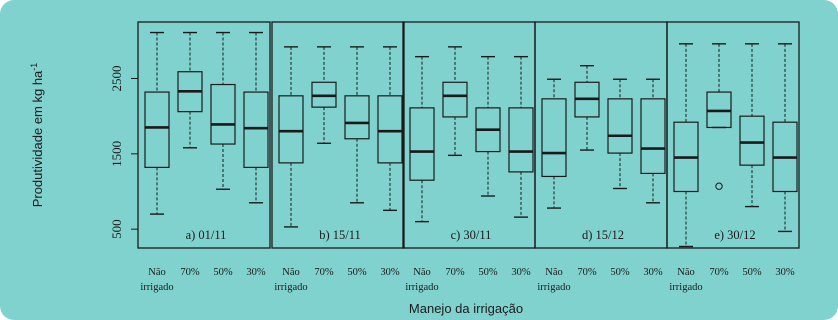 Image resolution: width=838 pixels, height=320 pixels. I want to click on panel-2: Não irrigado 70% 50% 30% b) 15/11, so click(338, 157).